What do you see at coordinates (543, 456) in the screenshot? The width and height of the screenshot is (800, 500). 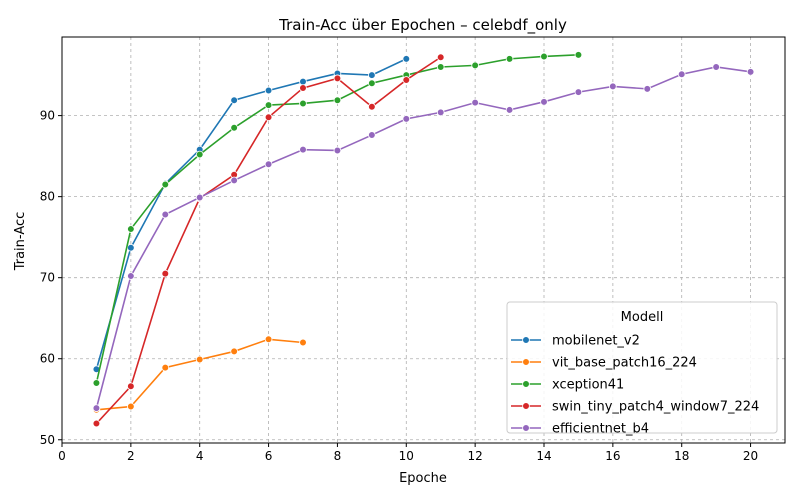 I see `x-tick-label: 14` at bounding box center [543, 456].